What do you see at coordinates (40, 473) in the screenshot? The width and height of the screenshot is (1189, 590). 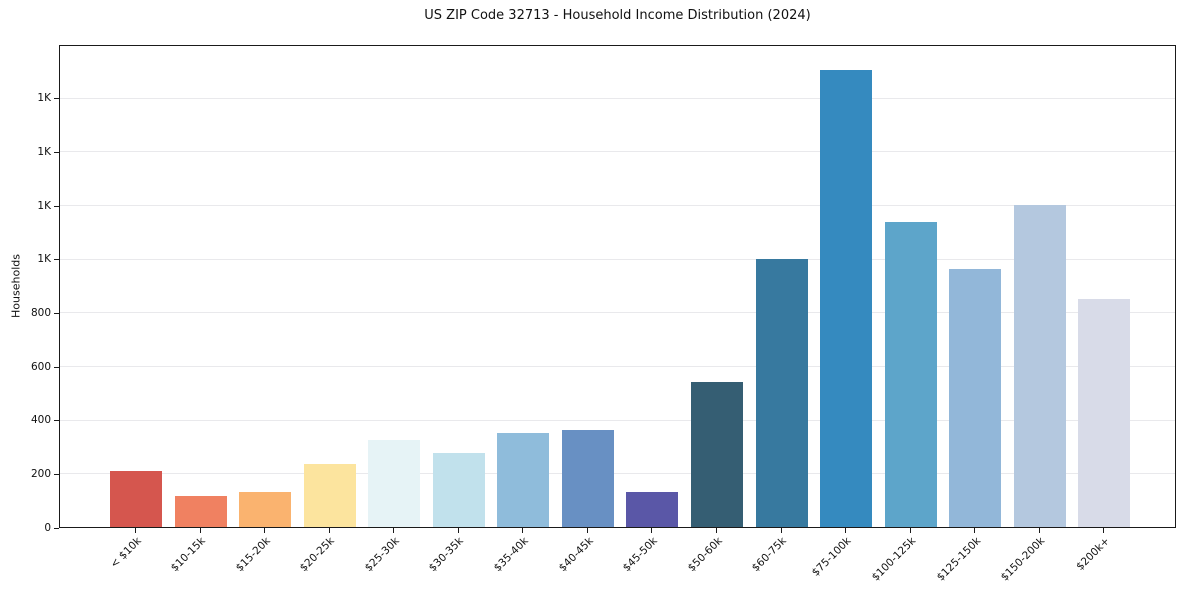 I see `y-tick-label: 200` at bounding box center [40, 473].